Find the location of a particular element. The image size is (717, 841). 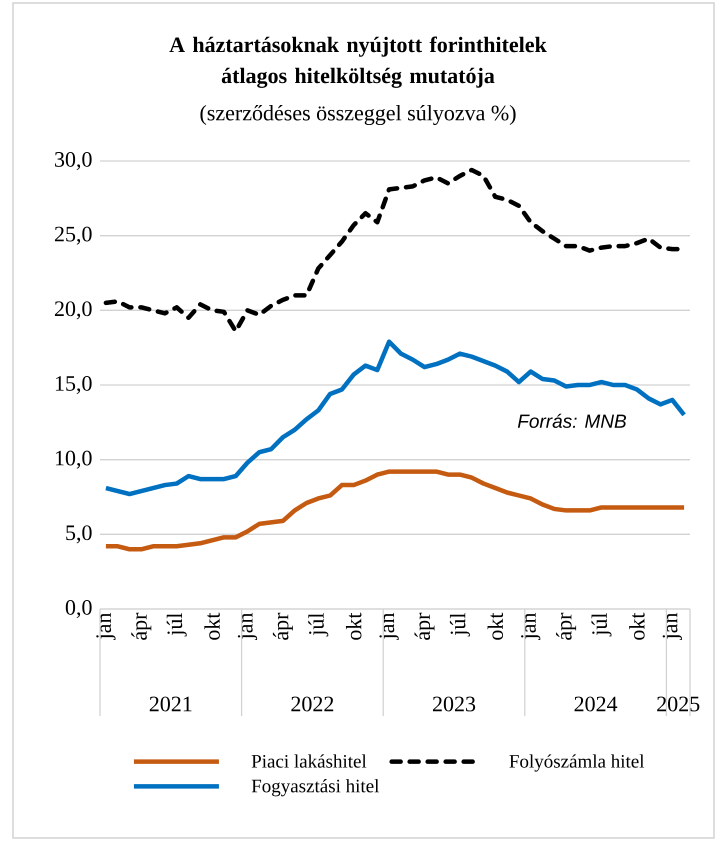

y-tick-label: 25,0 is located at coordinates (73, 235).